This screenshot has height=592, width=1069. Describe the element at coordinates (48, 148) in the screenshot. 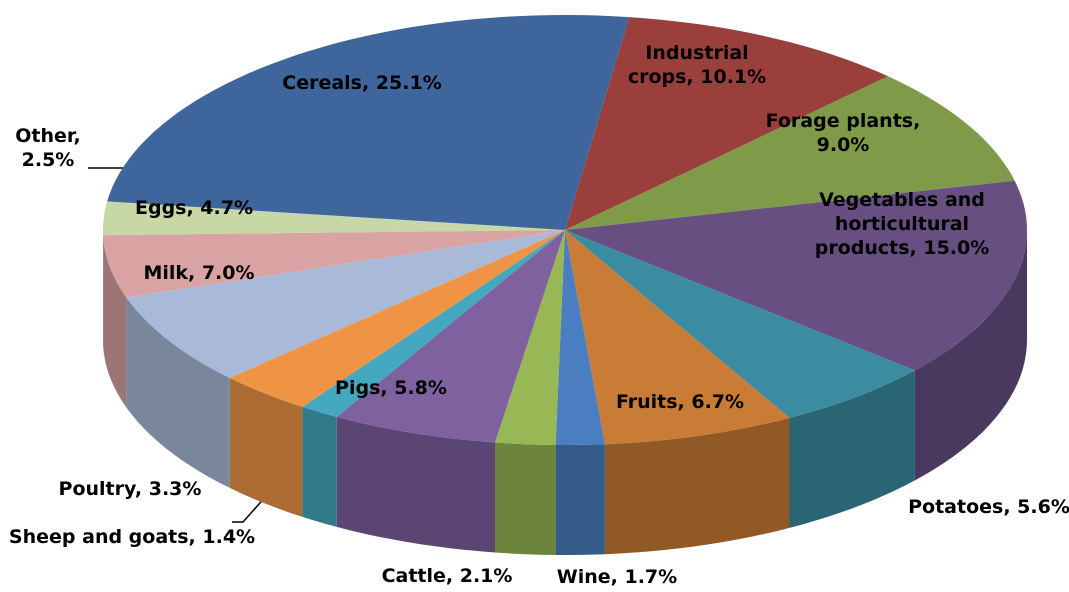

I see `data-label: Other, 2.5%` at that location.